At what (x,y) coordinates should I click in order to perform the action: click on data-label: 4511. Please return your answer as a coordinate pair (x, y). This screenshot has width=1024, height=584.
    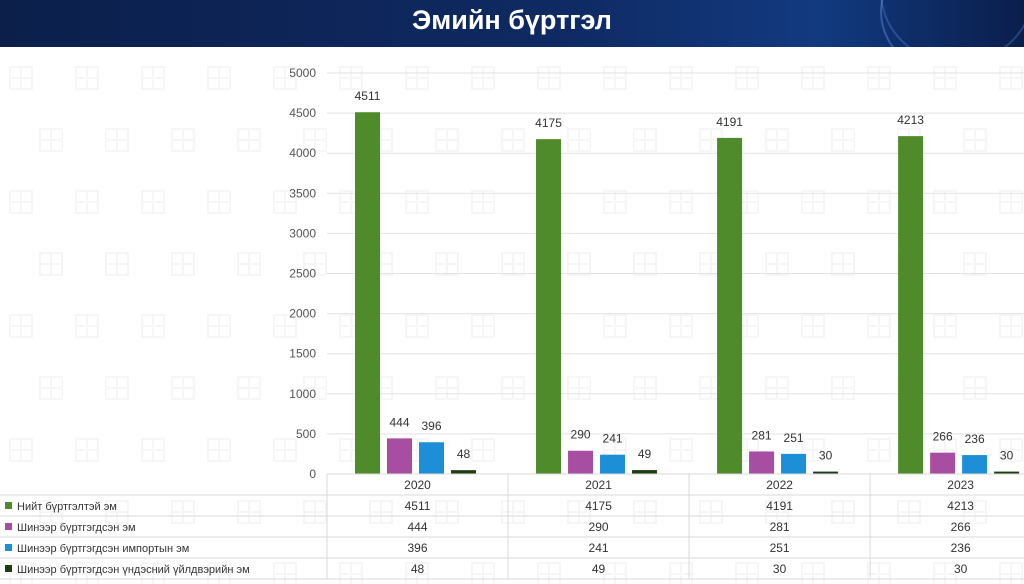
    Looking at the image, I should click on (368, 96).